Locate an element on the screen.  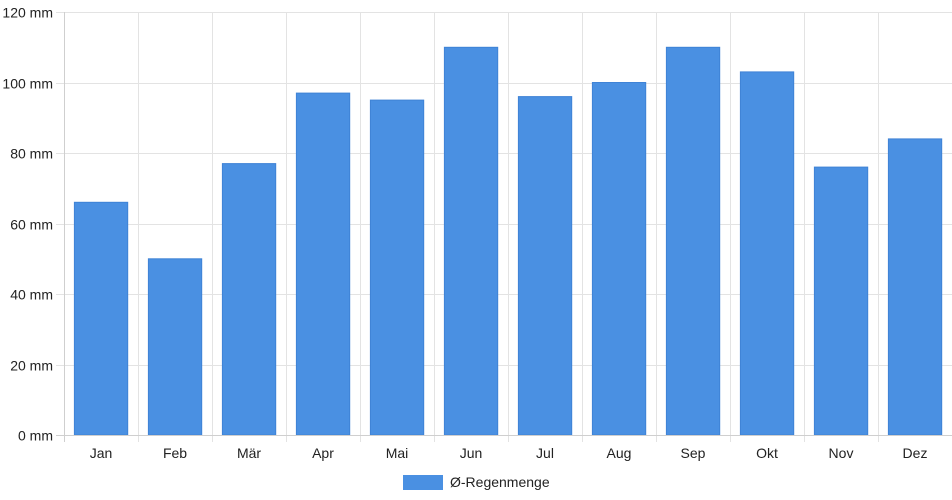
bar-jun is located at coordinates (471, 241).